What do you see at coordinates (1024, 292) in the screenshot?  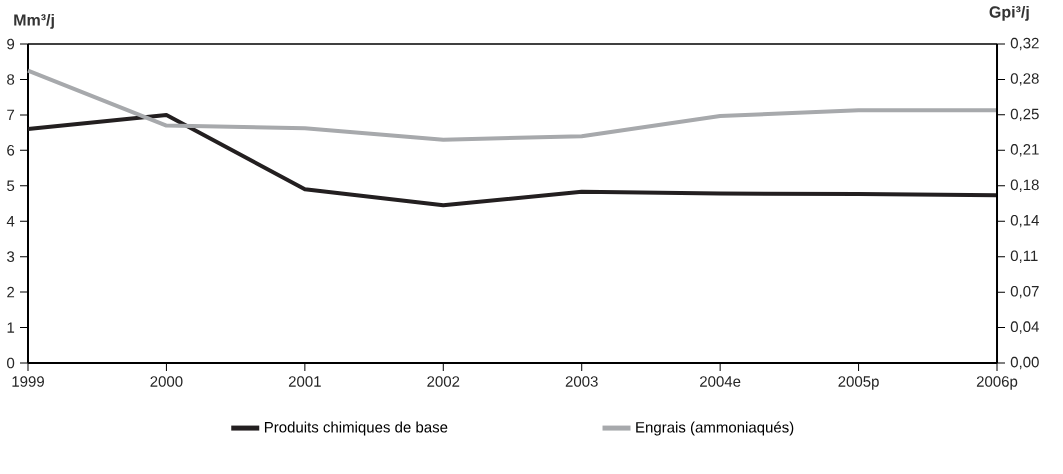 I see `y2-tick-label: 0,07` at bounding box center [1024, 292].